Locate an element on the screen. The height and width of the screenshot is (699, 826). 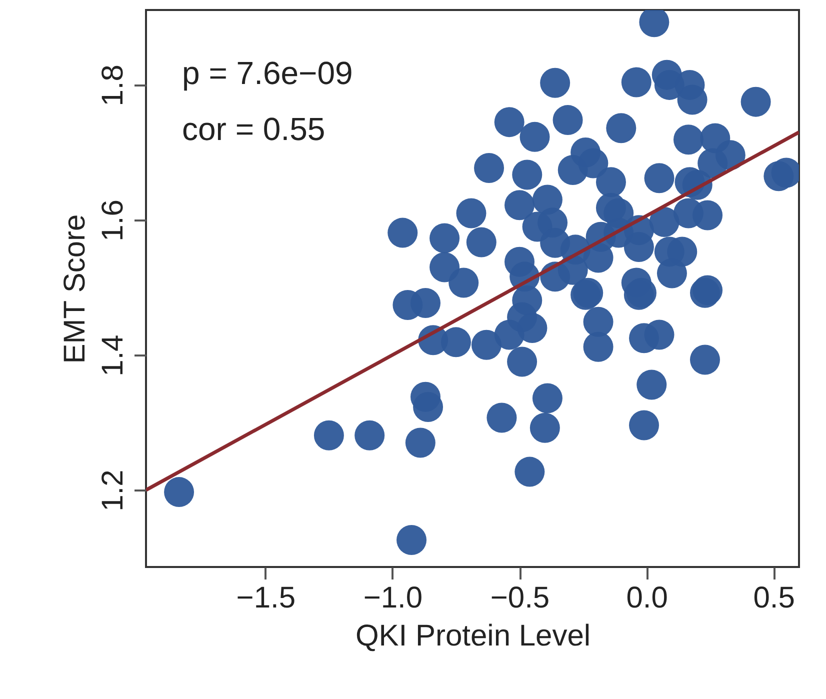
y-axis-title: EMT Score is located at coordinates (75, 289).